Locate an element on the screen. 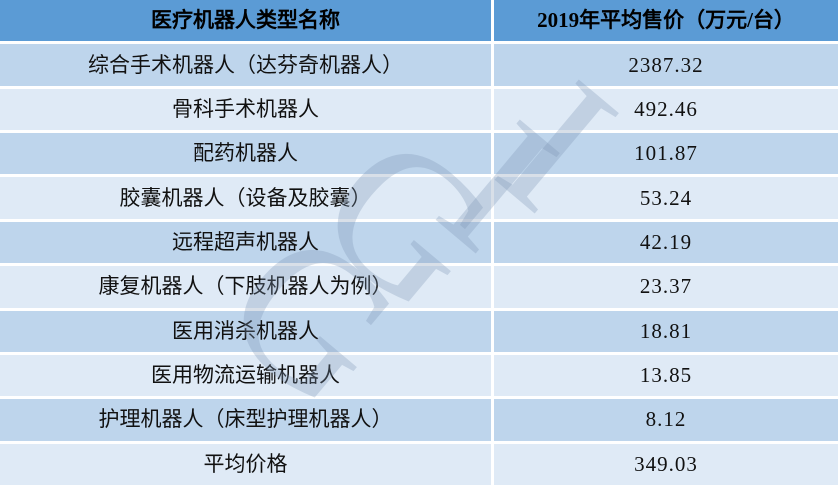  cell-robot-type: 综合手术机器人（达芬奇机器人） is located at coordinates (245, 65).